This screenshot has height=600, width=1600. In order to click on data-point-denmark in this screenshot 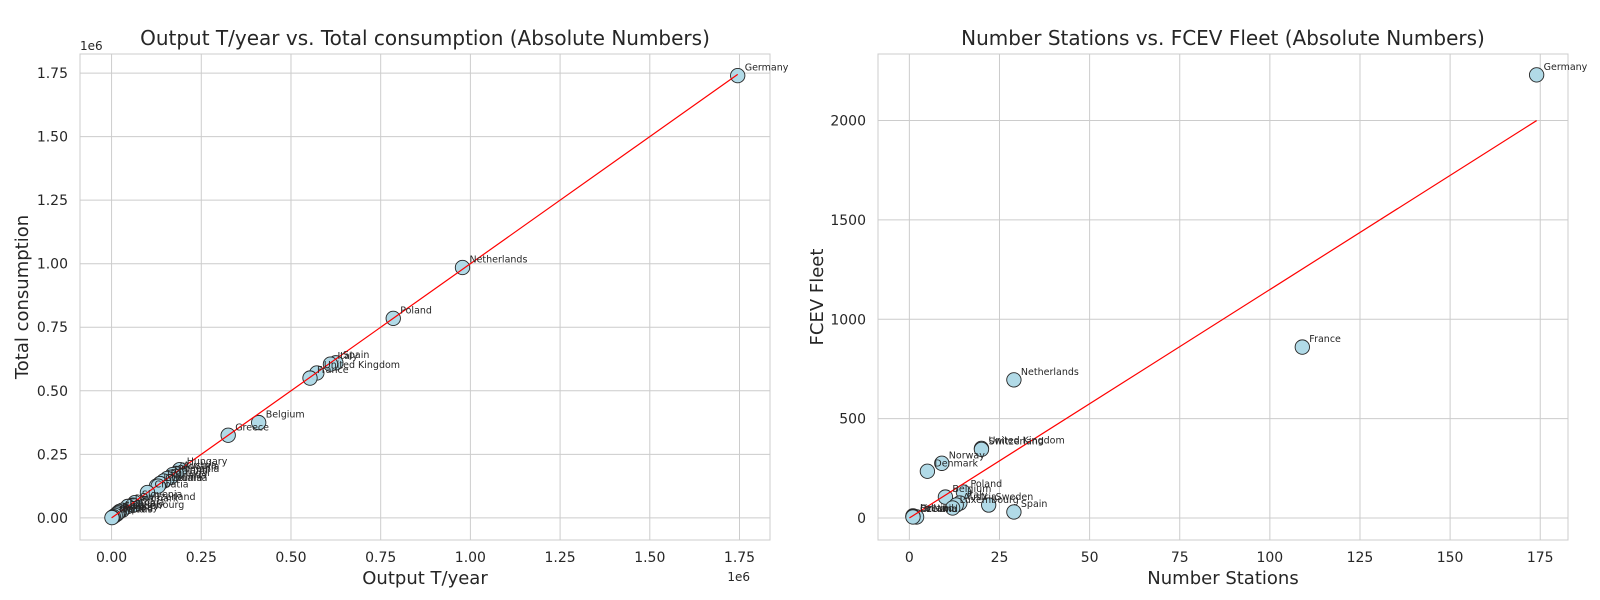, I will do `click(927, 471)`.